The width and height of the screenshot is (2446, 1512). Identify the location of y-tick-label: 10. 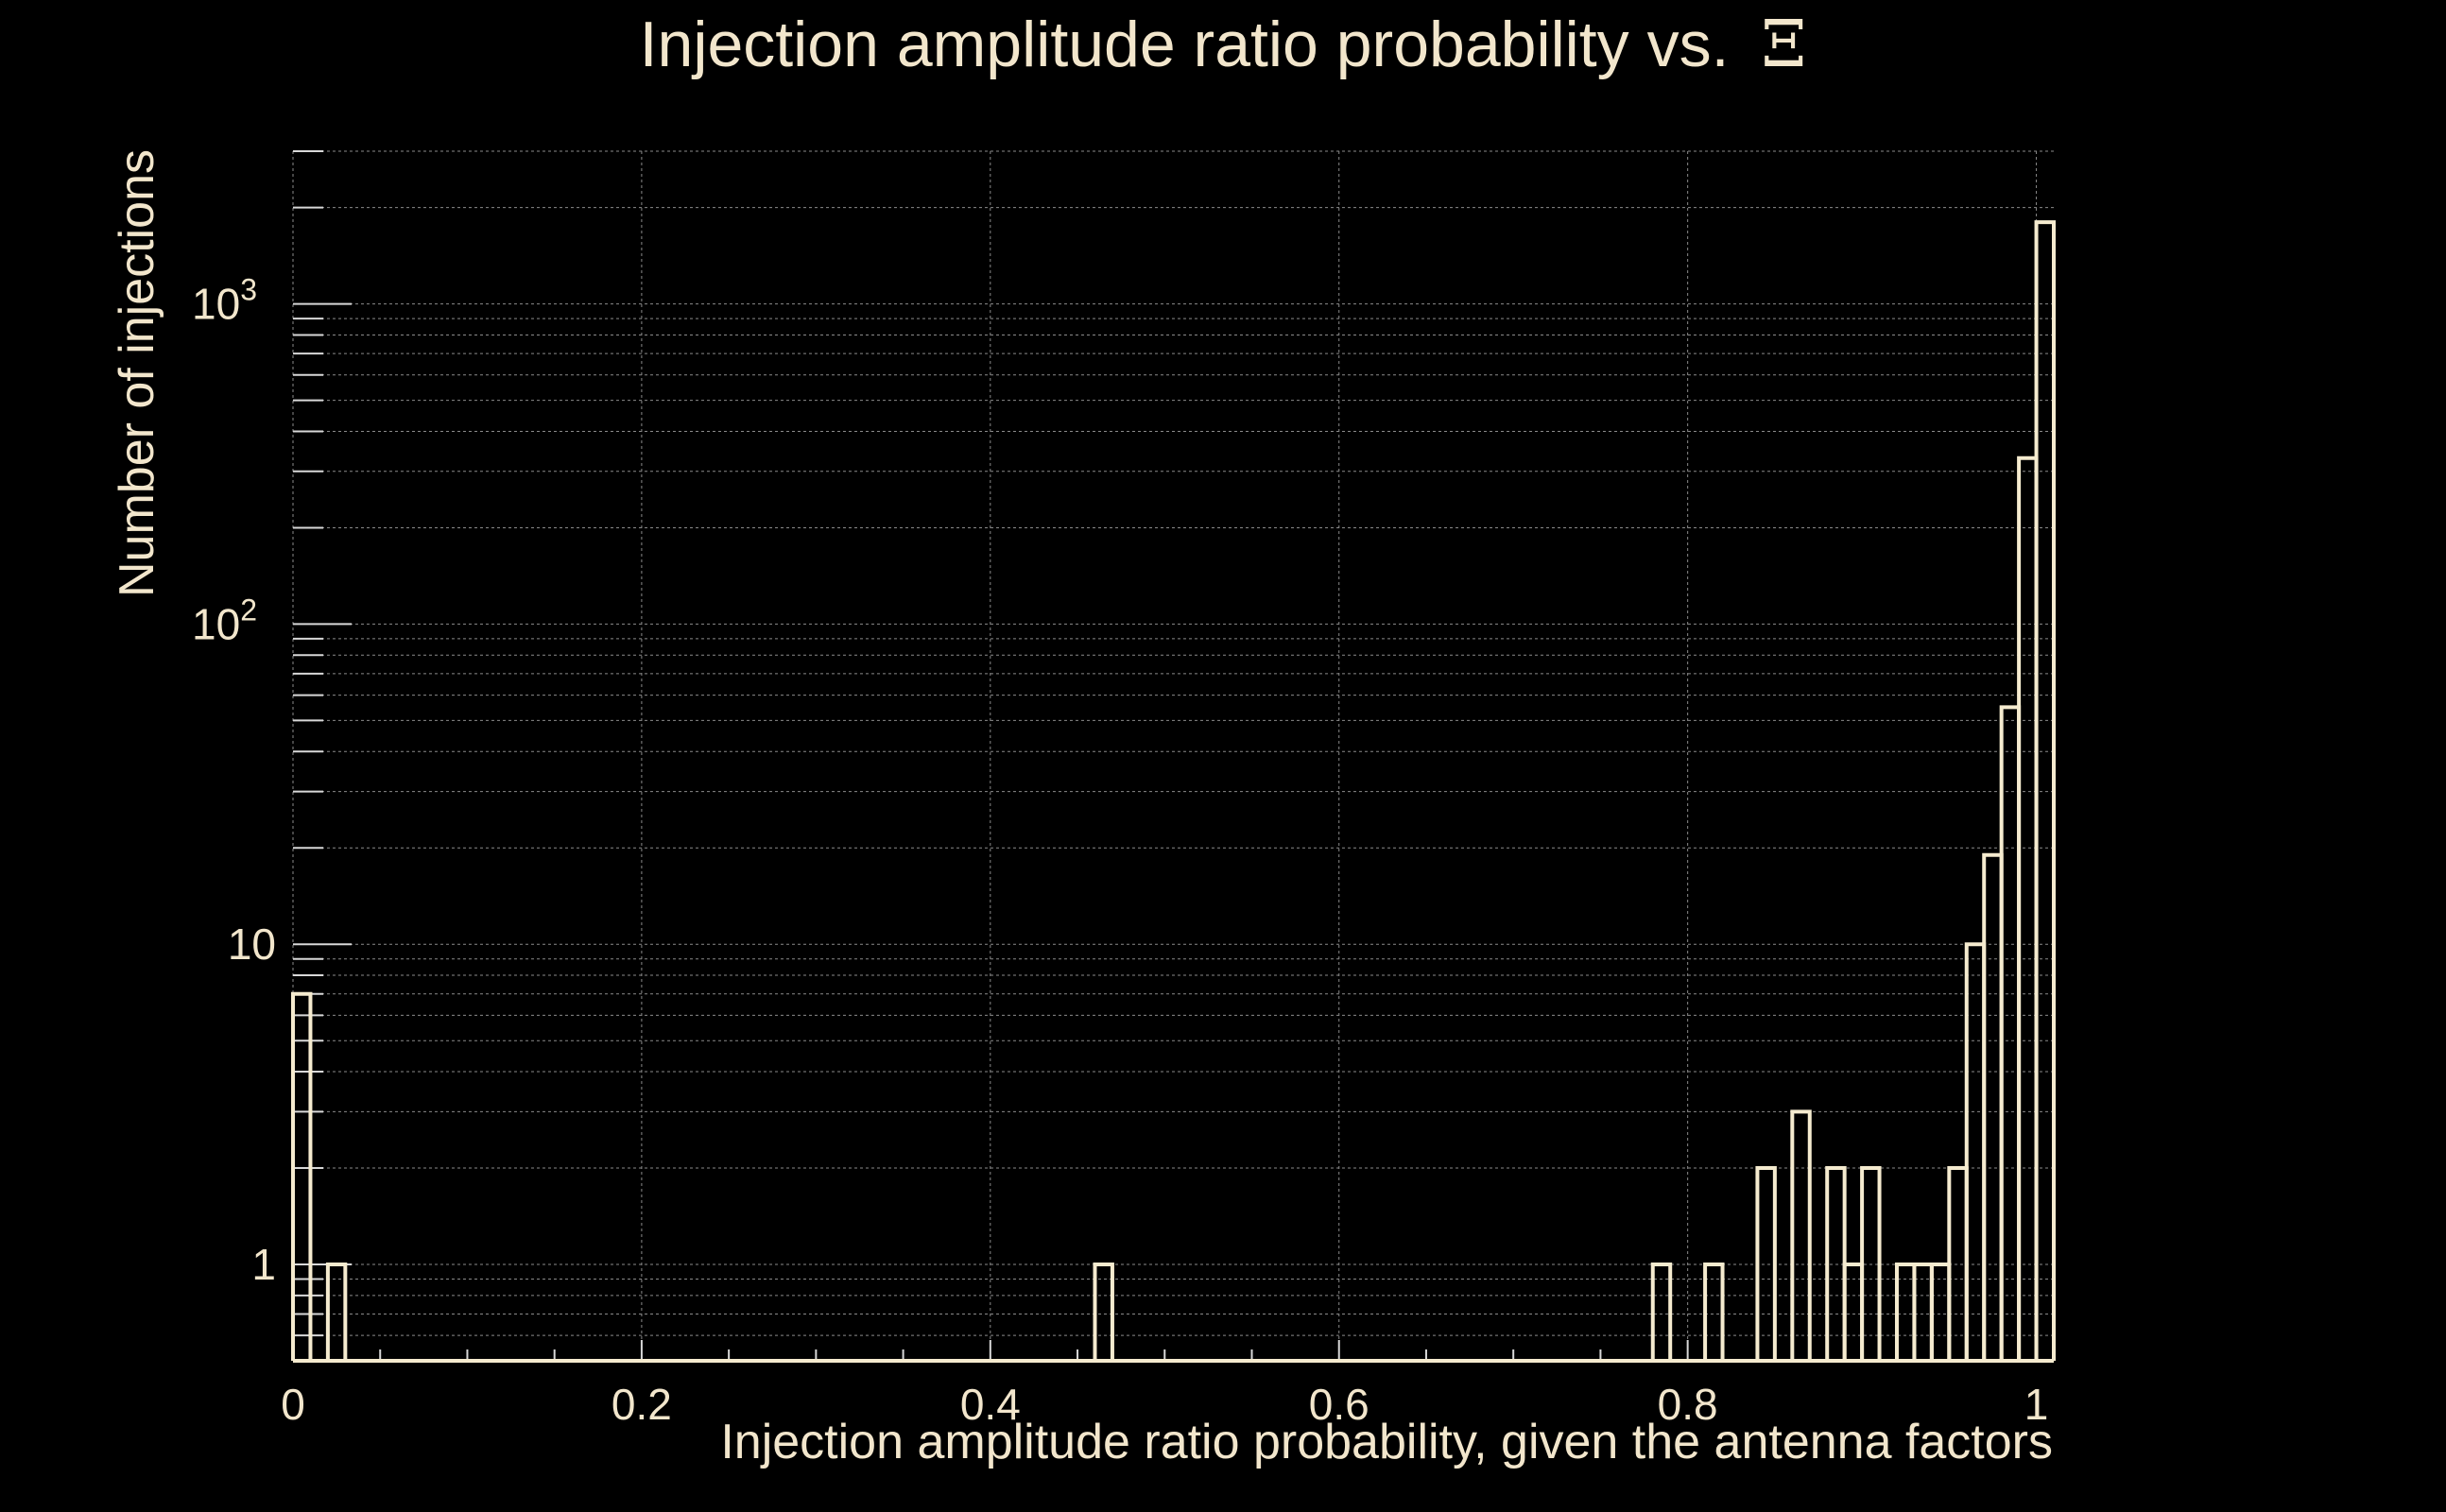
(252, 944).